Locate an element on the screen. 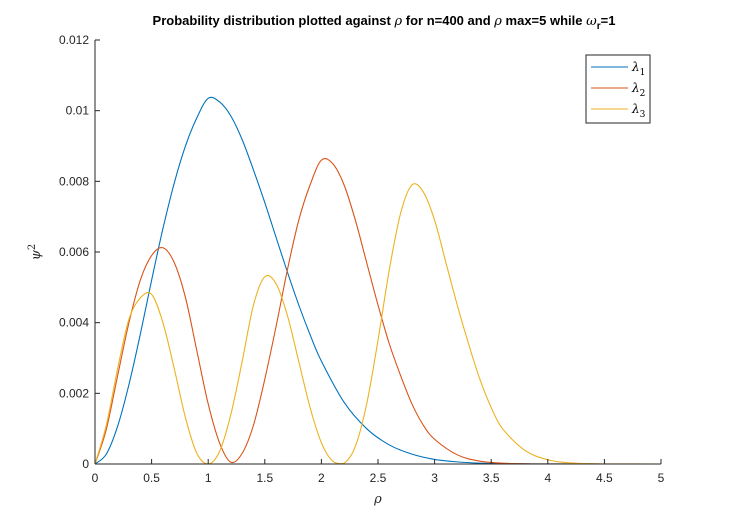 This screenshot has height=520, width=732. chart-title-mid1: for n=400 and is located at coordinates (448, 20).